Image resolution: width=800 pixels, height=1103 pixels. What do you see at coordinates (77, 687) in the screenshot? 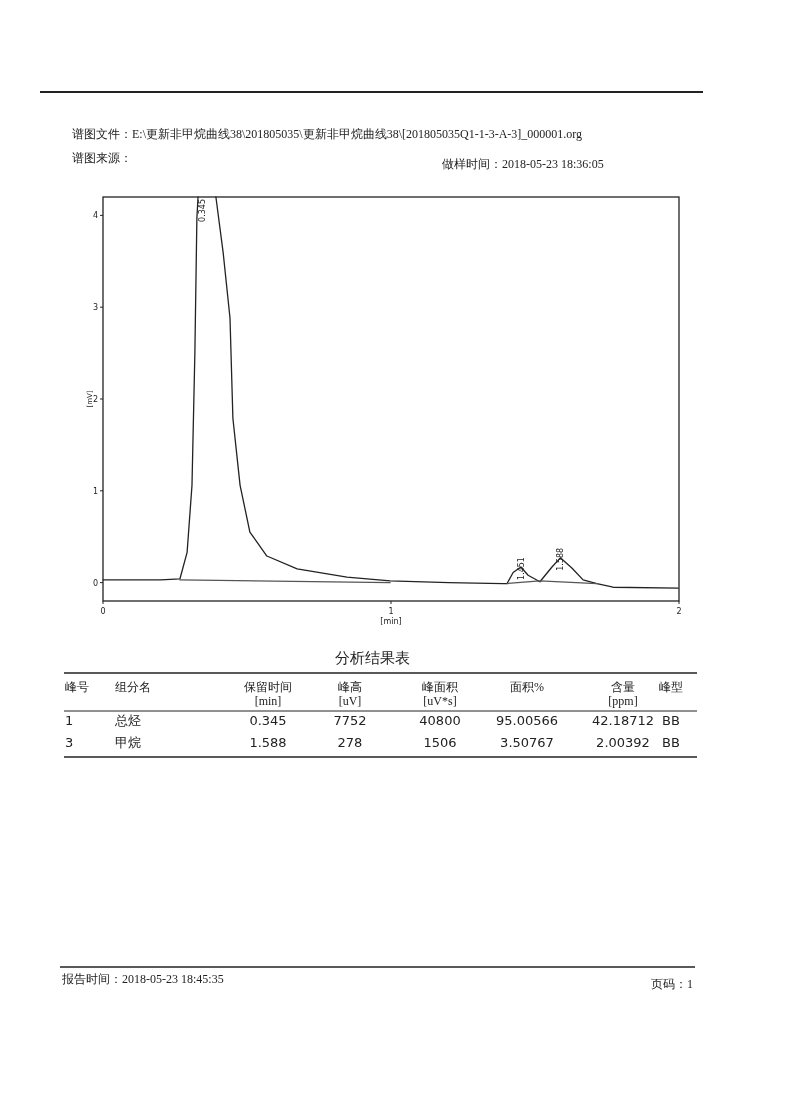
I see `text: 峰号` at bounding box center [77, 687].